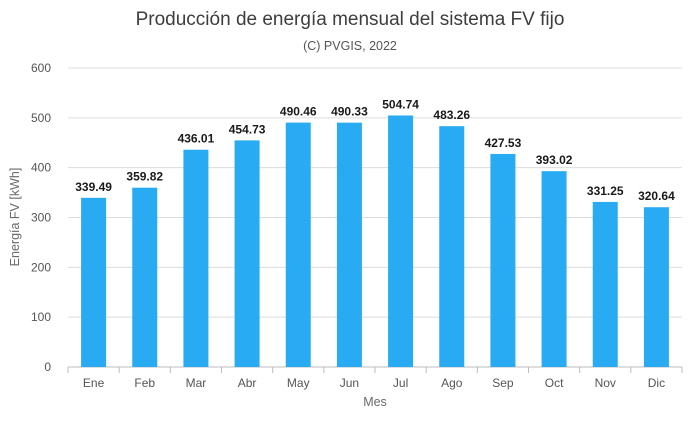 The image size is (700, 429). Describe the element at coordinates (350, 46) in the screenshot. I see `chart-subtitle: (C) PVGIS, 2022` at that location.